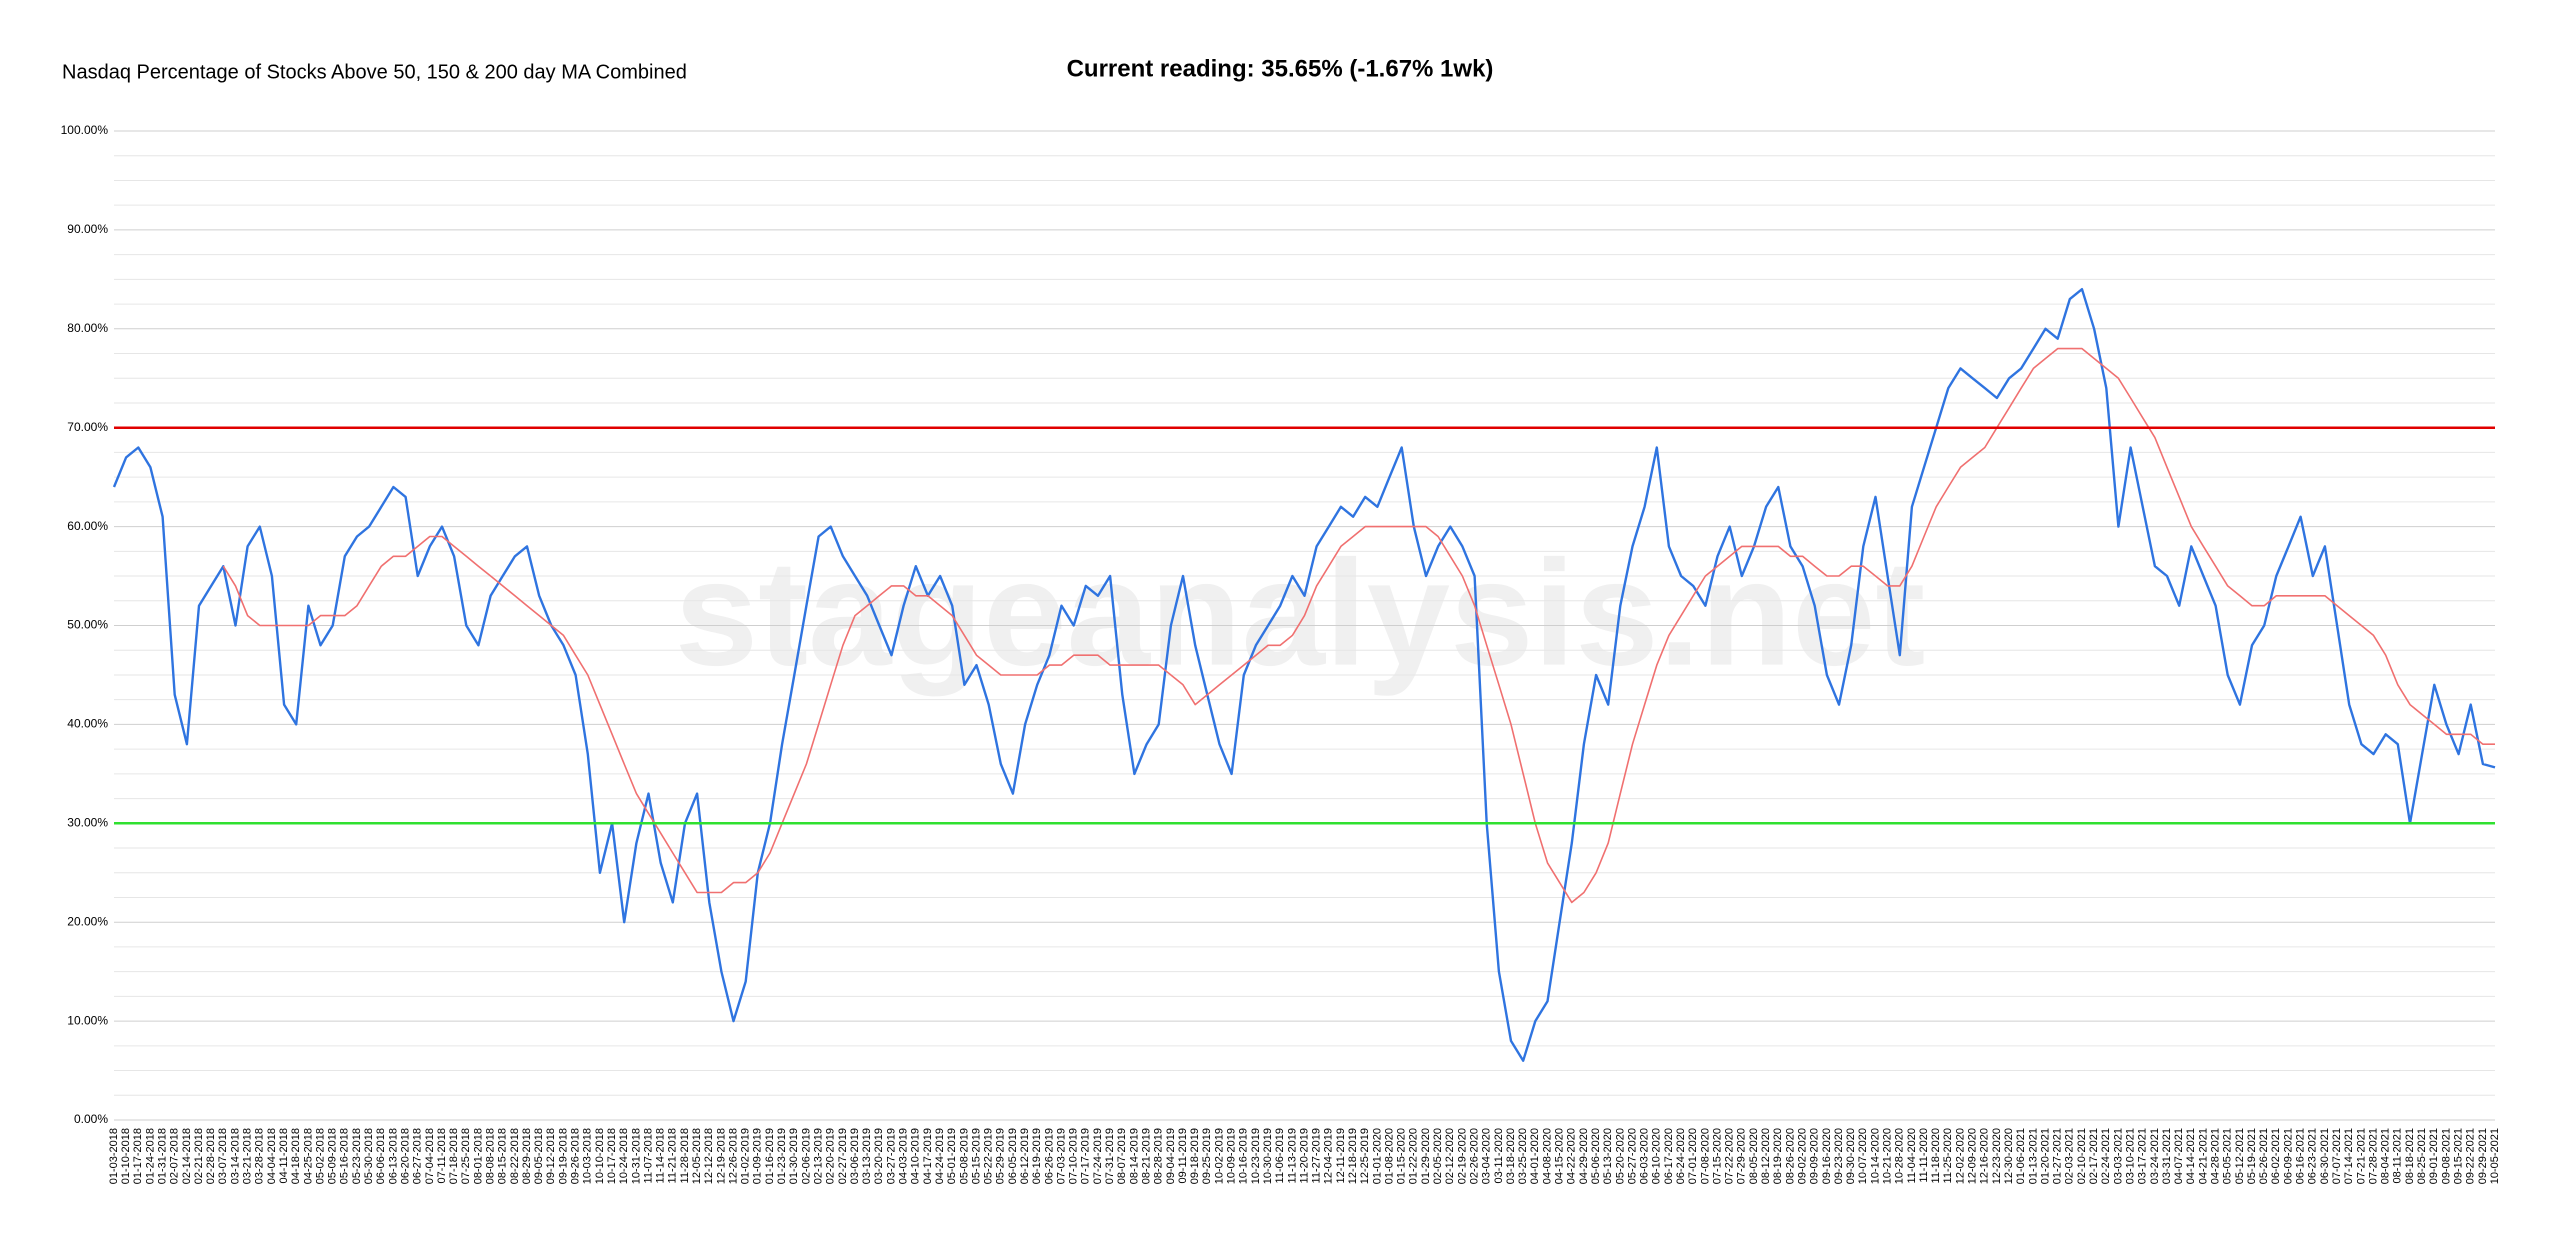 This screenshot has width=2560, height=1250. Describe the element at coordinates (1827, 1156) in the screenshot. I see `x-tick-label: 09-16-2020` at that location.